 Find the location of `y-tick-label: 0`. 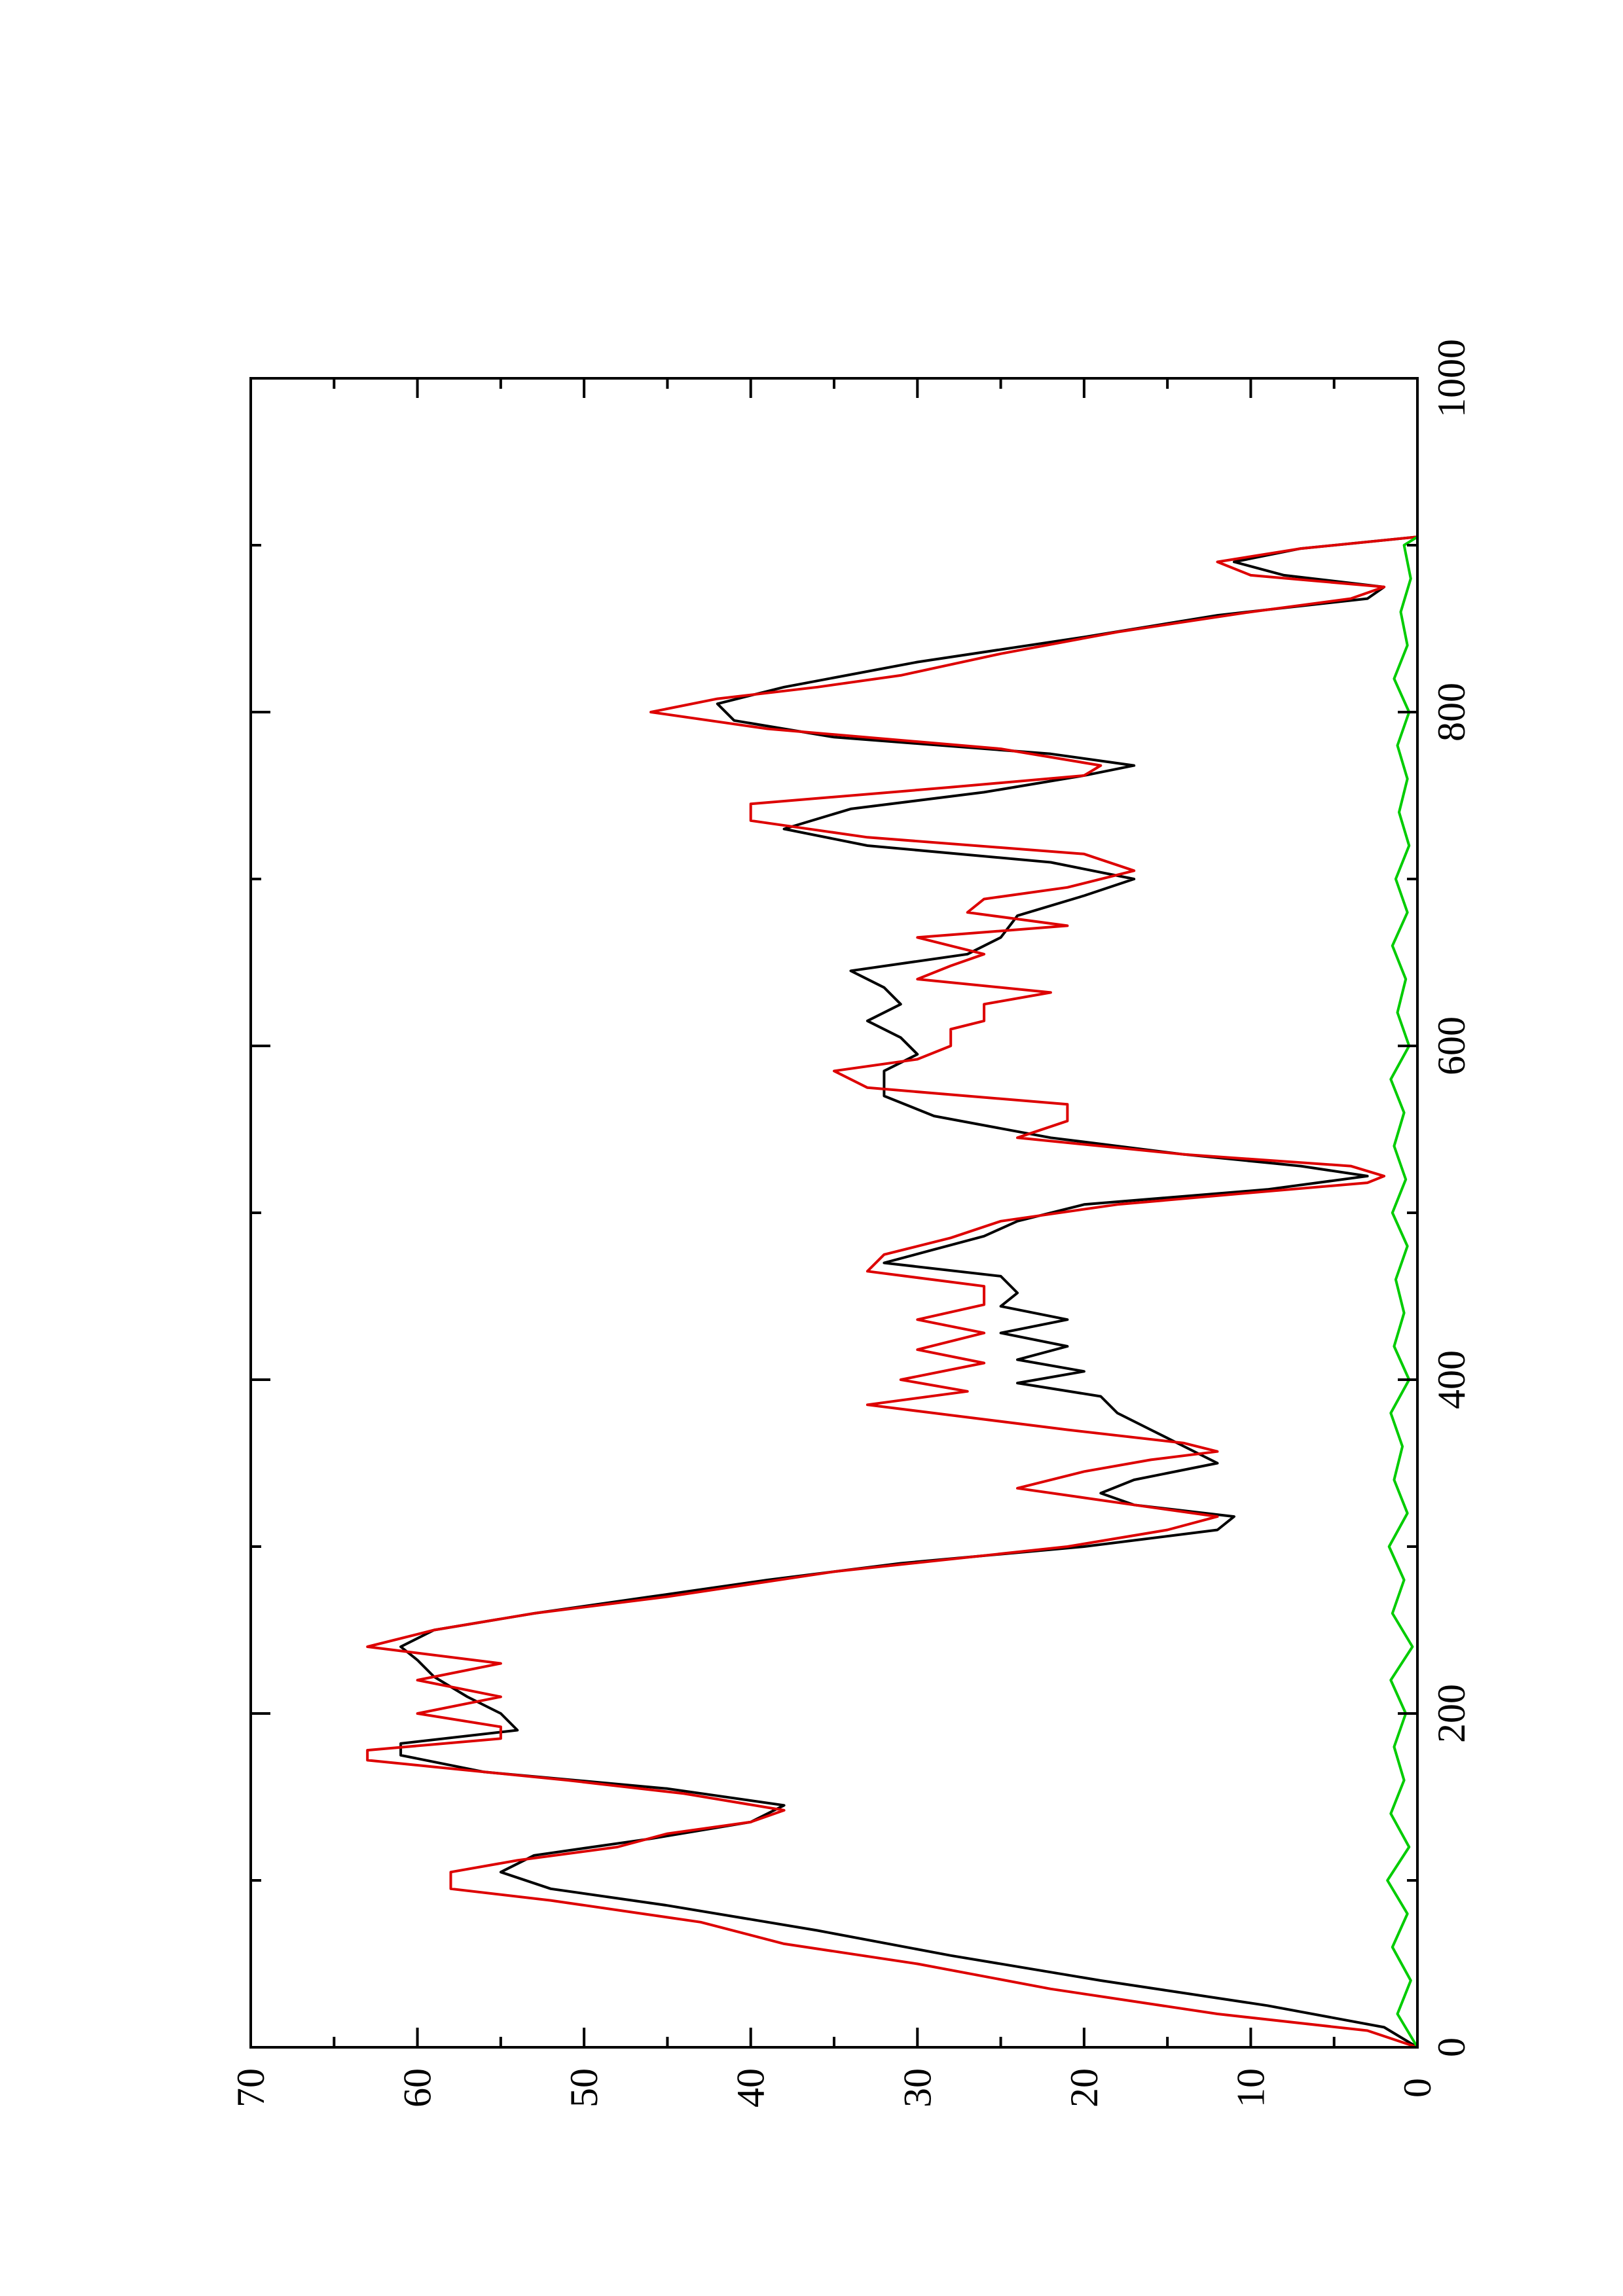

y-tick-label: 0 is located at coordinates (1417, 2088).